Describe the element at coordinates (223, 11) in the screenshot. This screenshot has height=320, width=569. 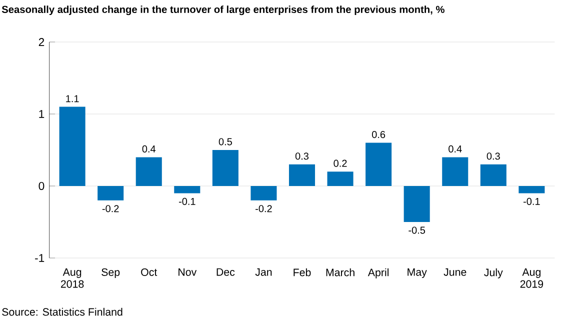
I see `chart-title: Seasonally adjusted change in the turnover of large enterprises from the previous month, %` at that location.